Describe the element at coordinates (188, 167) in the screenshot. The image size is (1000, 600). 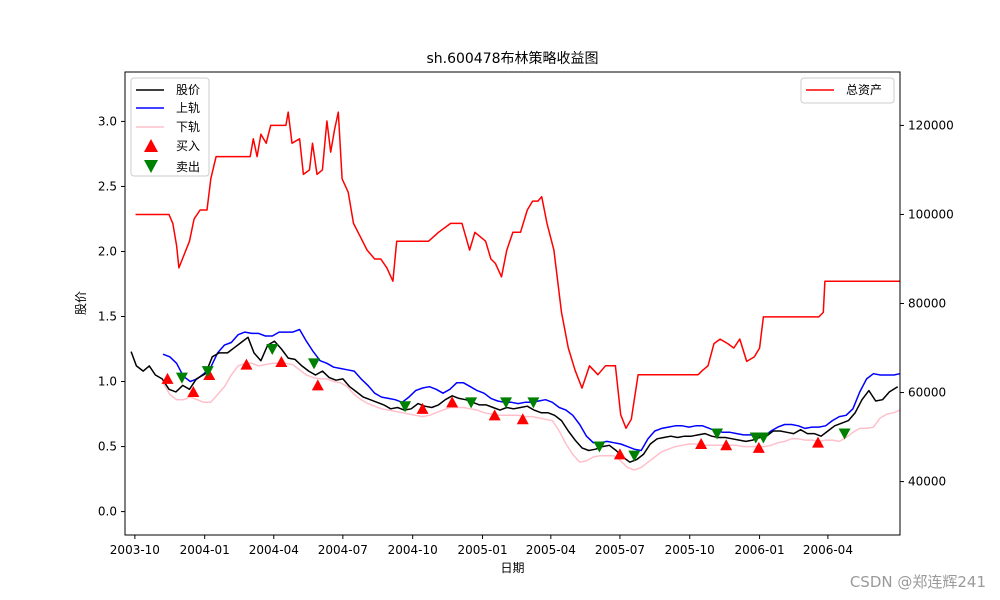
I see `legend-sell-label: 卖出` at that location.